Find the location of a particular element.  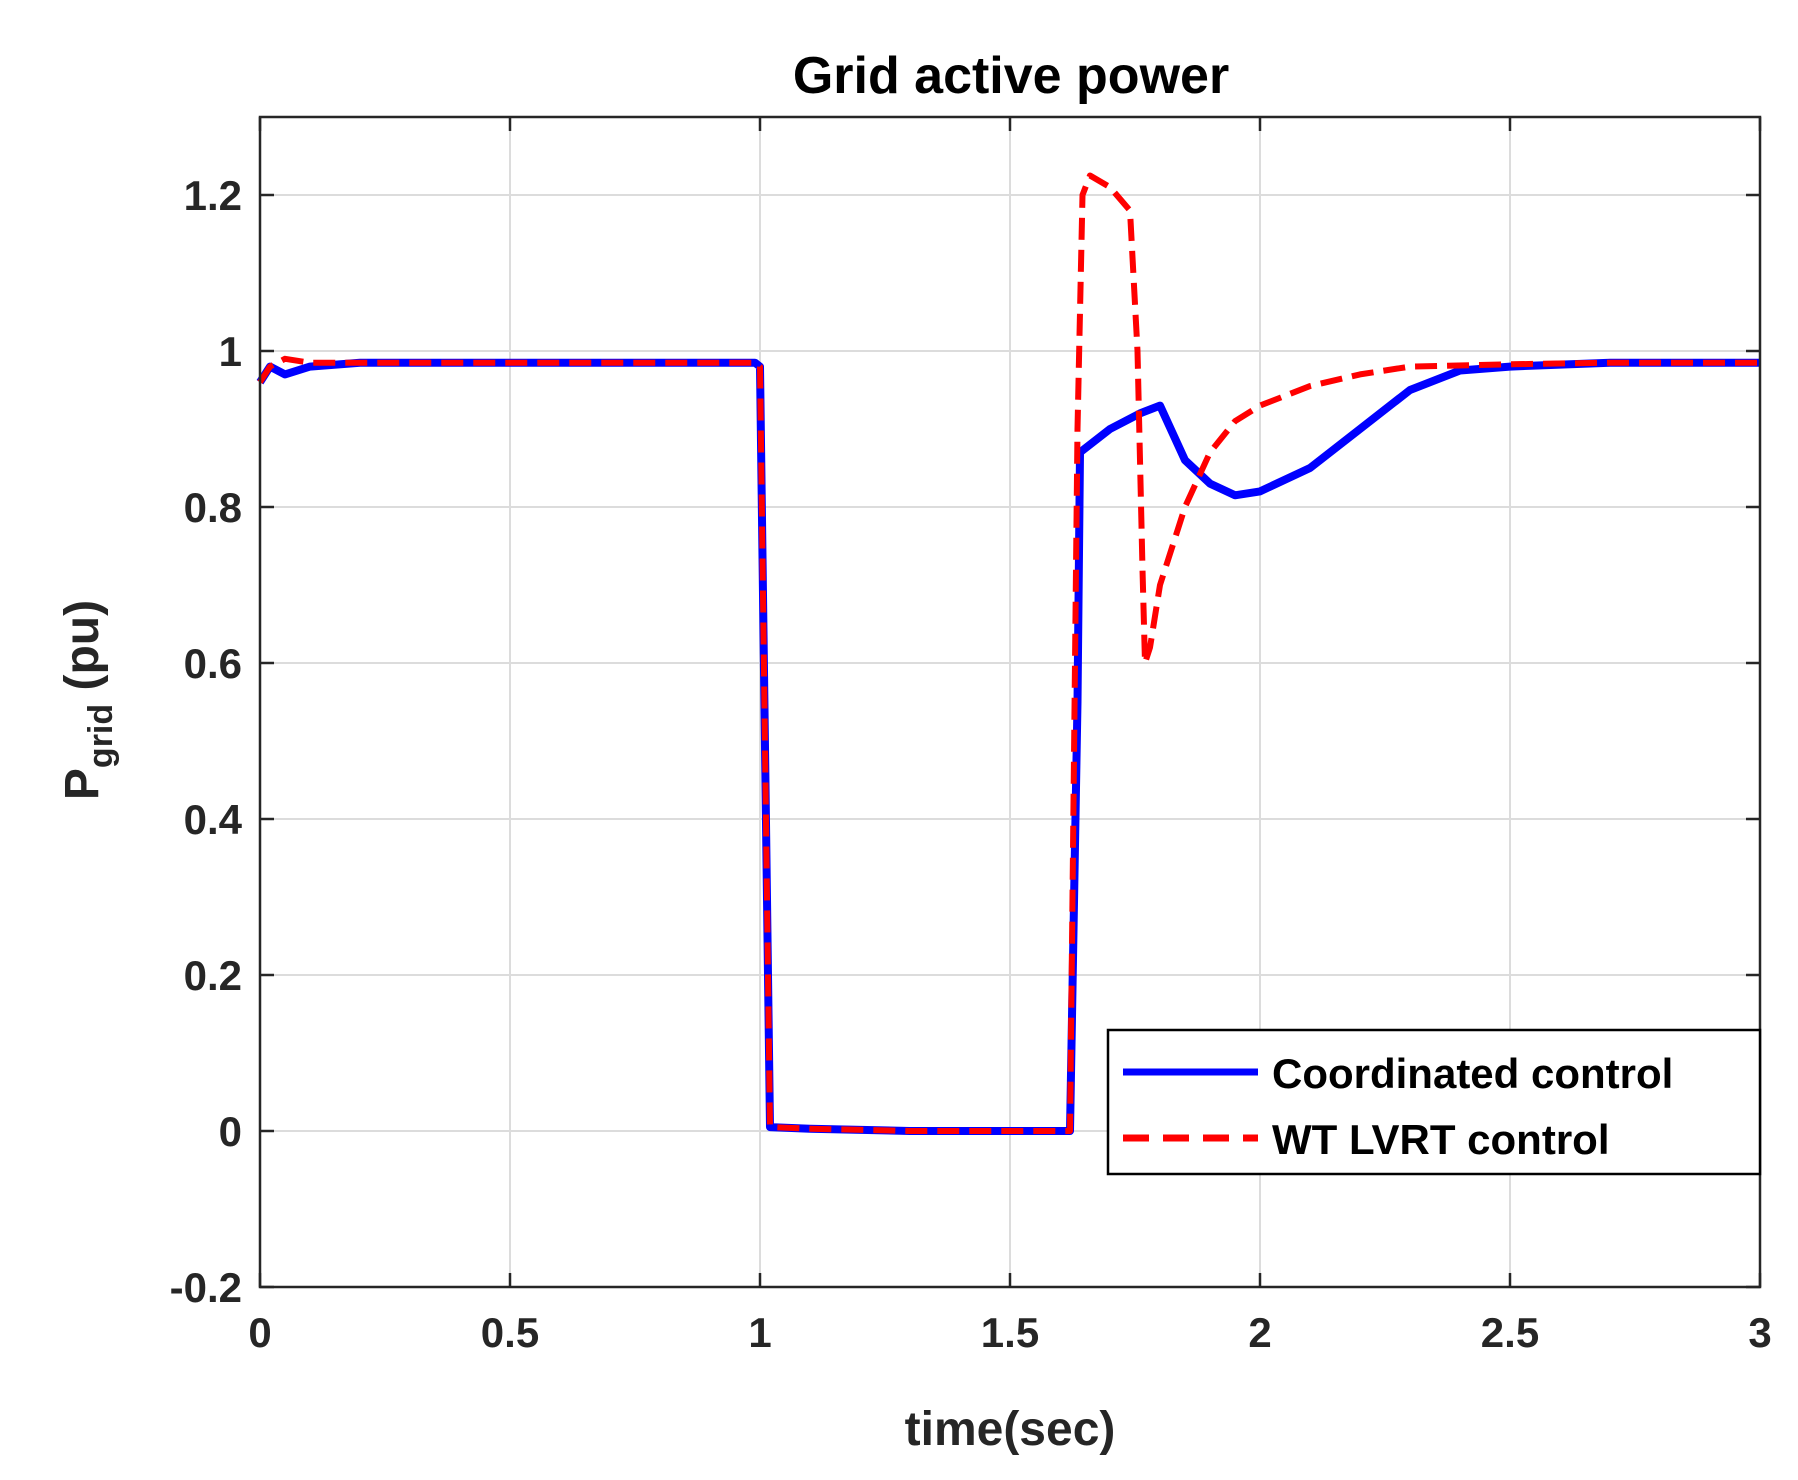

chart-title: Grid active power is located at coordinates (1011, 76).